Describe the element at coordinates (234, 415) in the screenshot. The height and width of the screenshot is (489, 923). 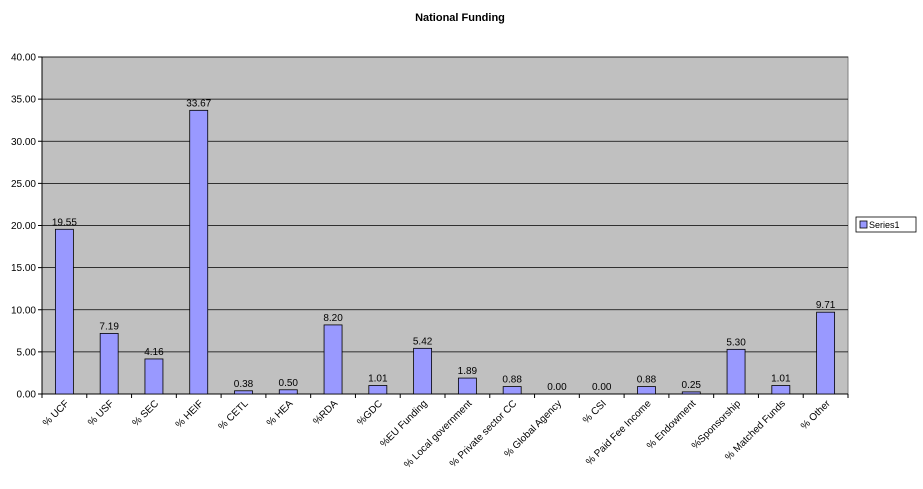
I see `x-tick-label: % CETL` at that location.